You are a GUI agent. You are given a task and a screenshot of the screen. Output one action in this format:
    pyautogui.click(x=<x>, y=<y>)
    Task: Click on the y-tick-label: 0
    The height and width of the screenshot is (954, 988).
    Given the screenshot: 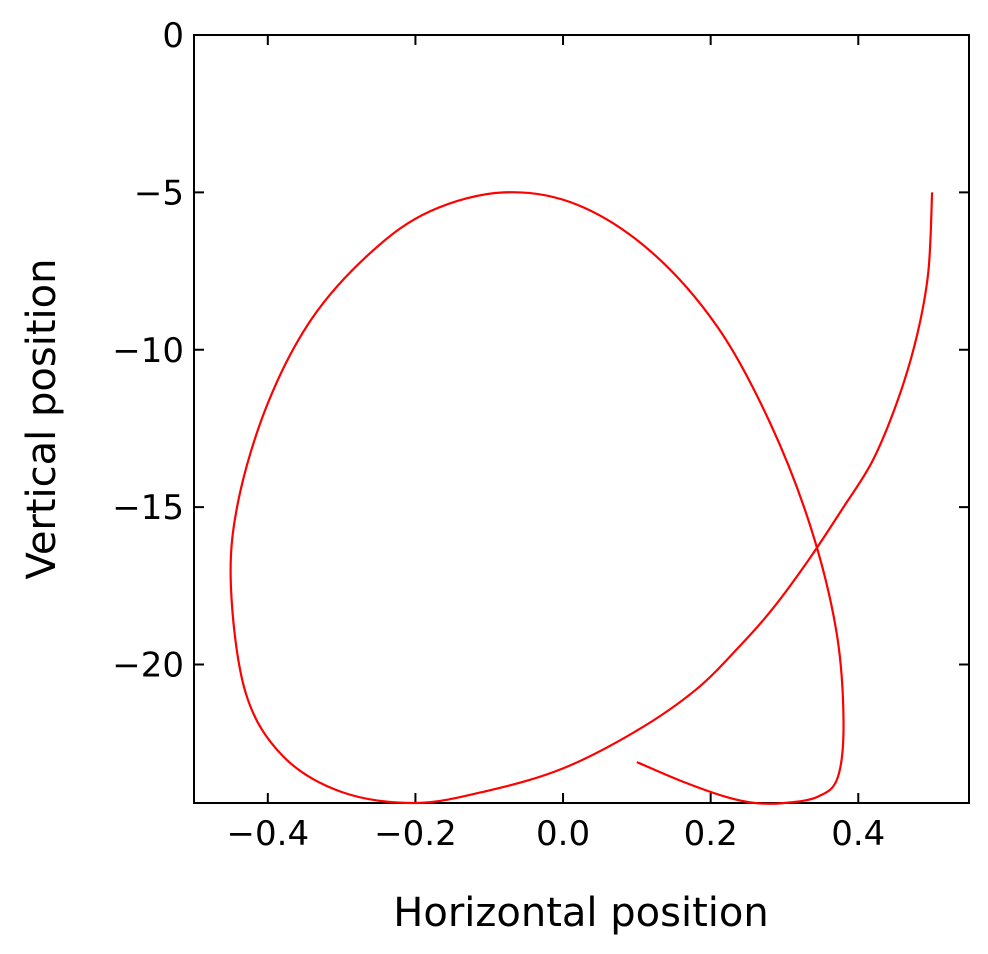 What is the action you would take?
    pyautogui.click(x=173, y=36)
    